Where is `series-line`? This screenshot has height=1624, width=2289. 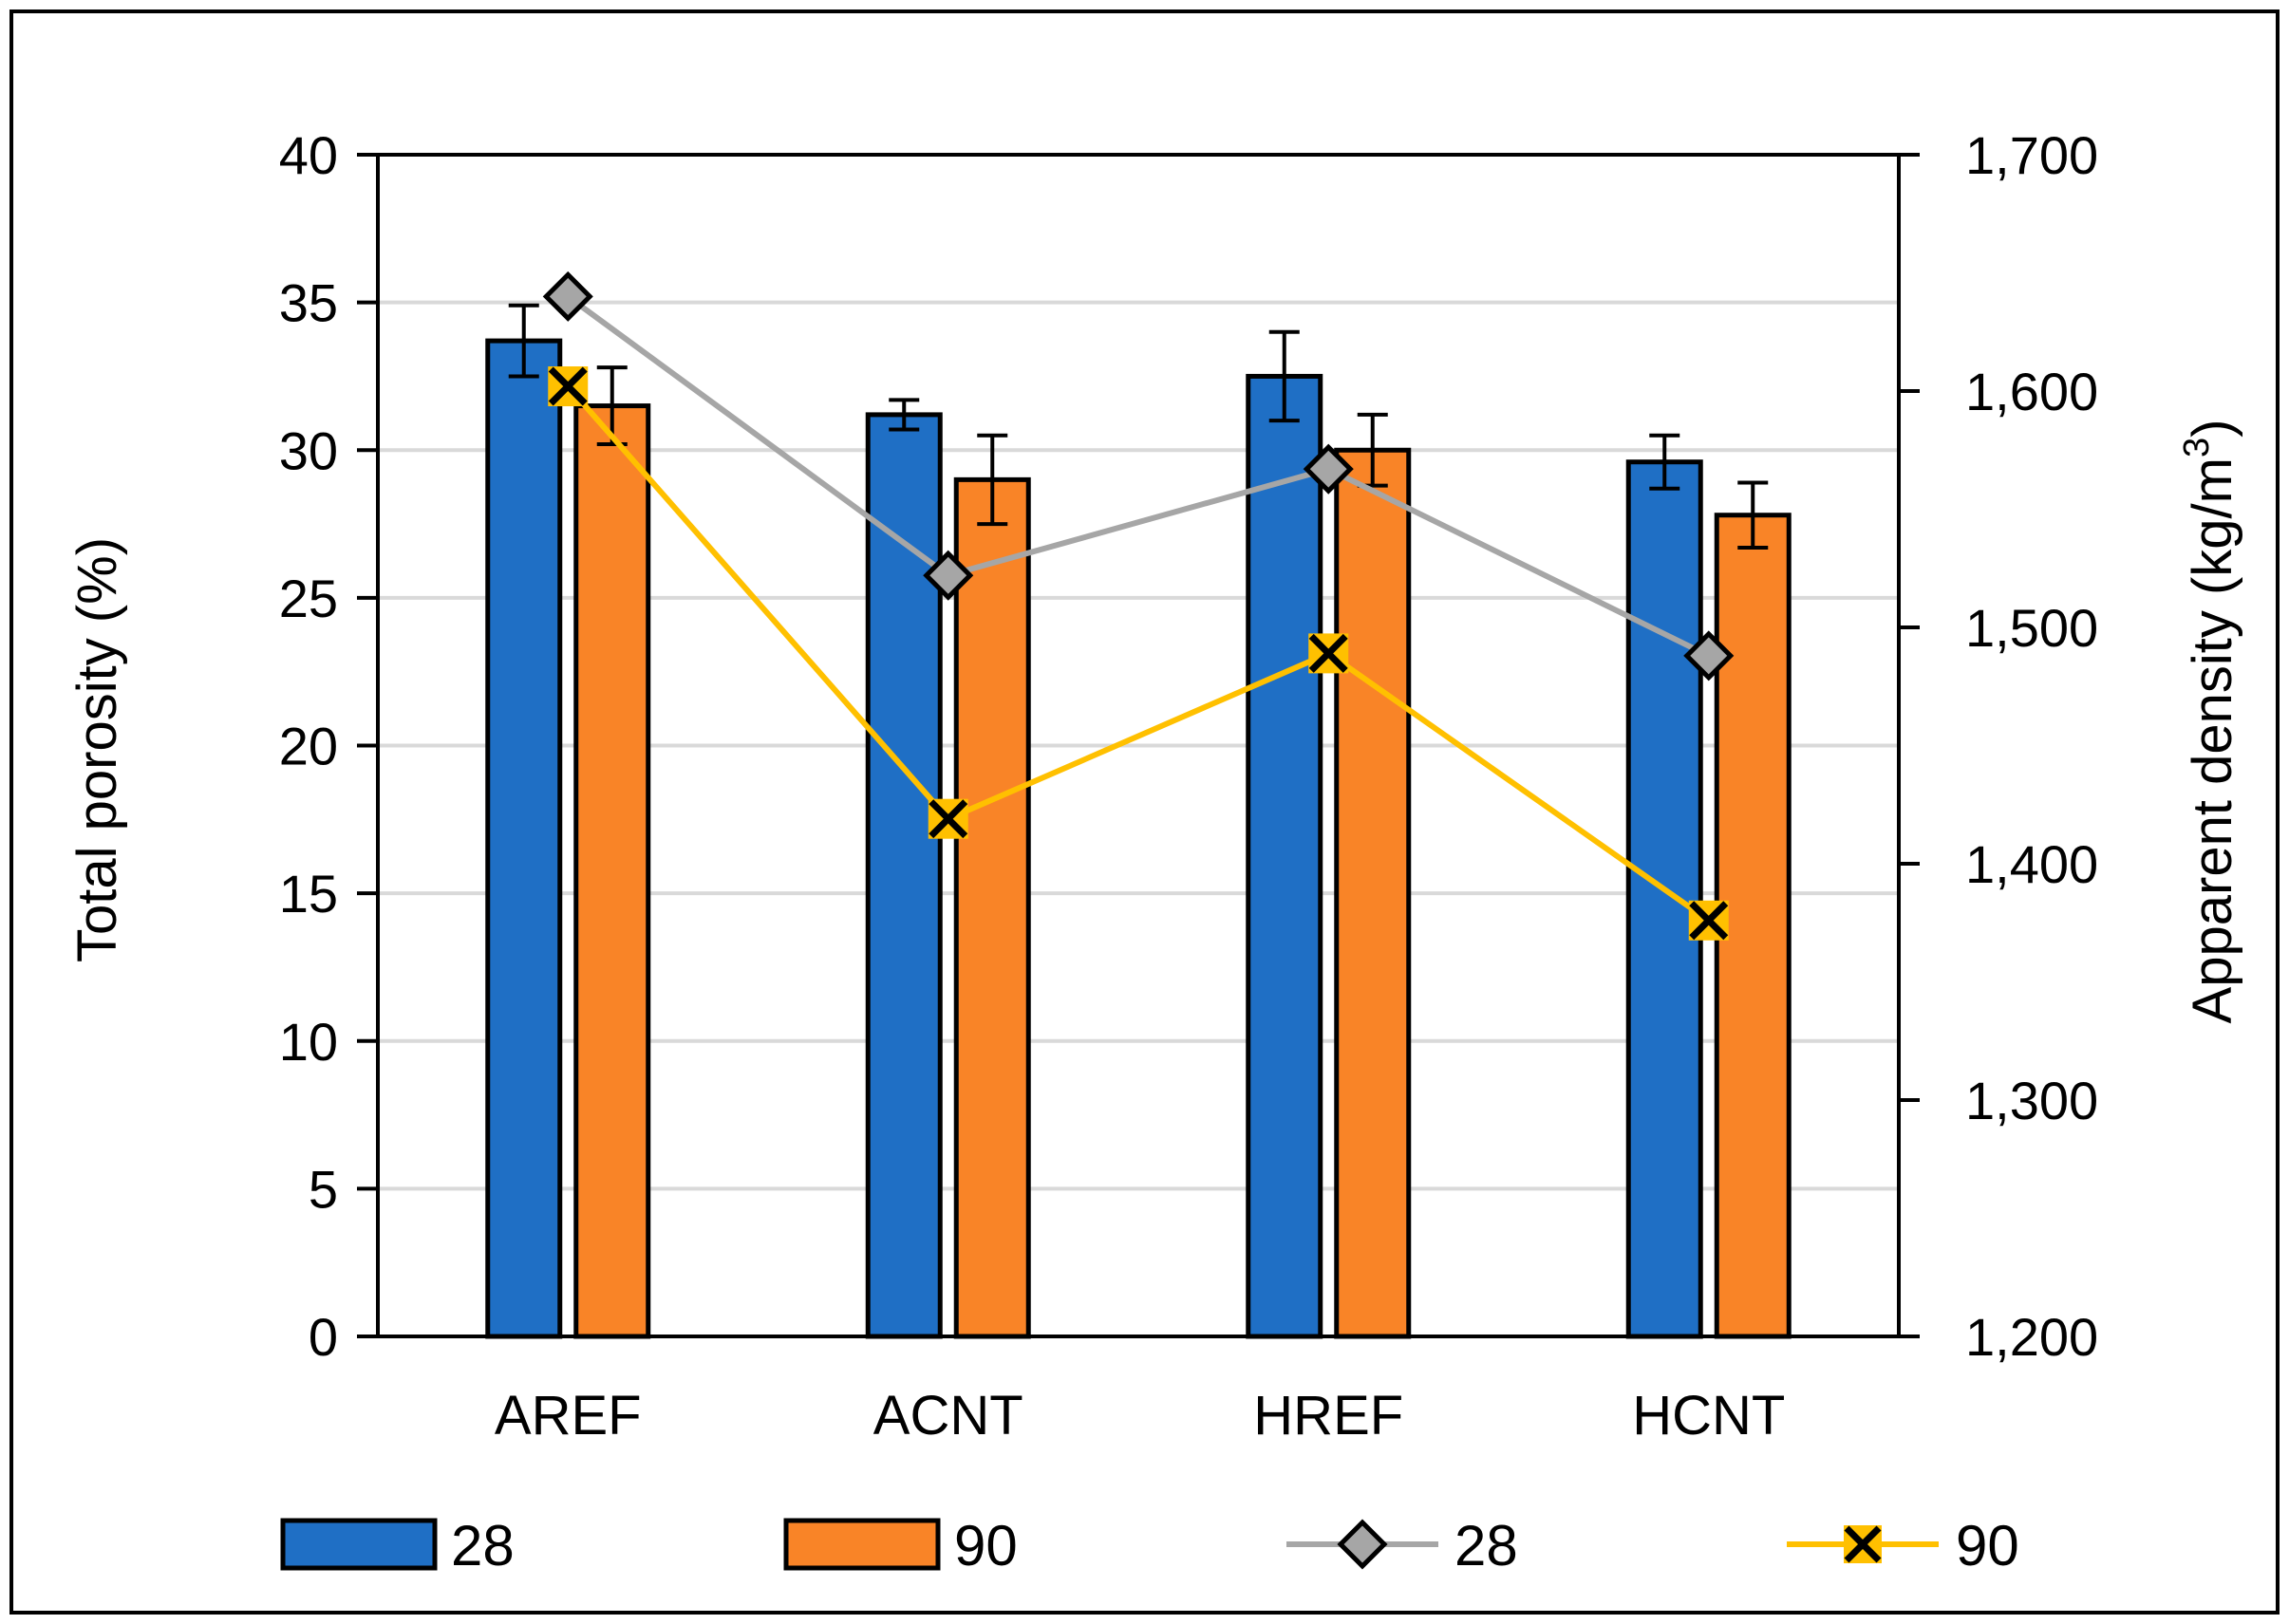
series-line is located at coordinates (1138, 476).